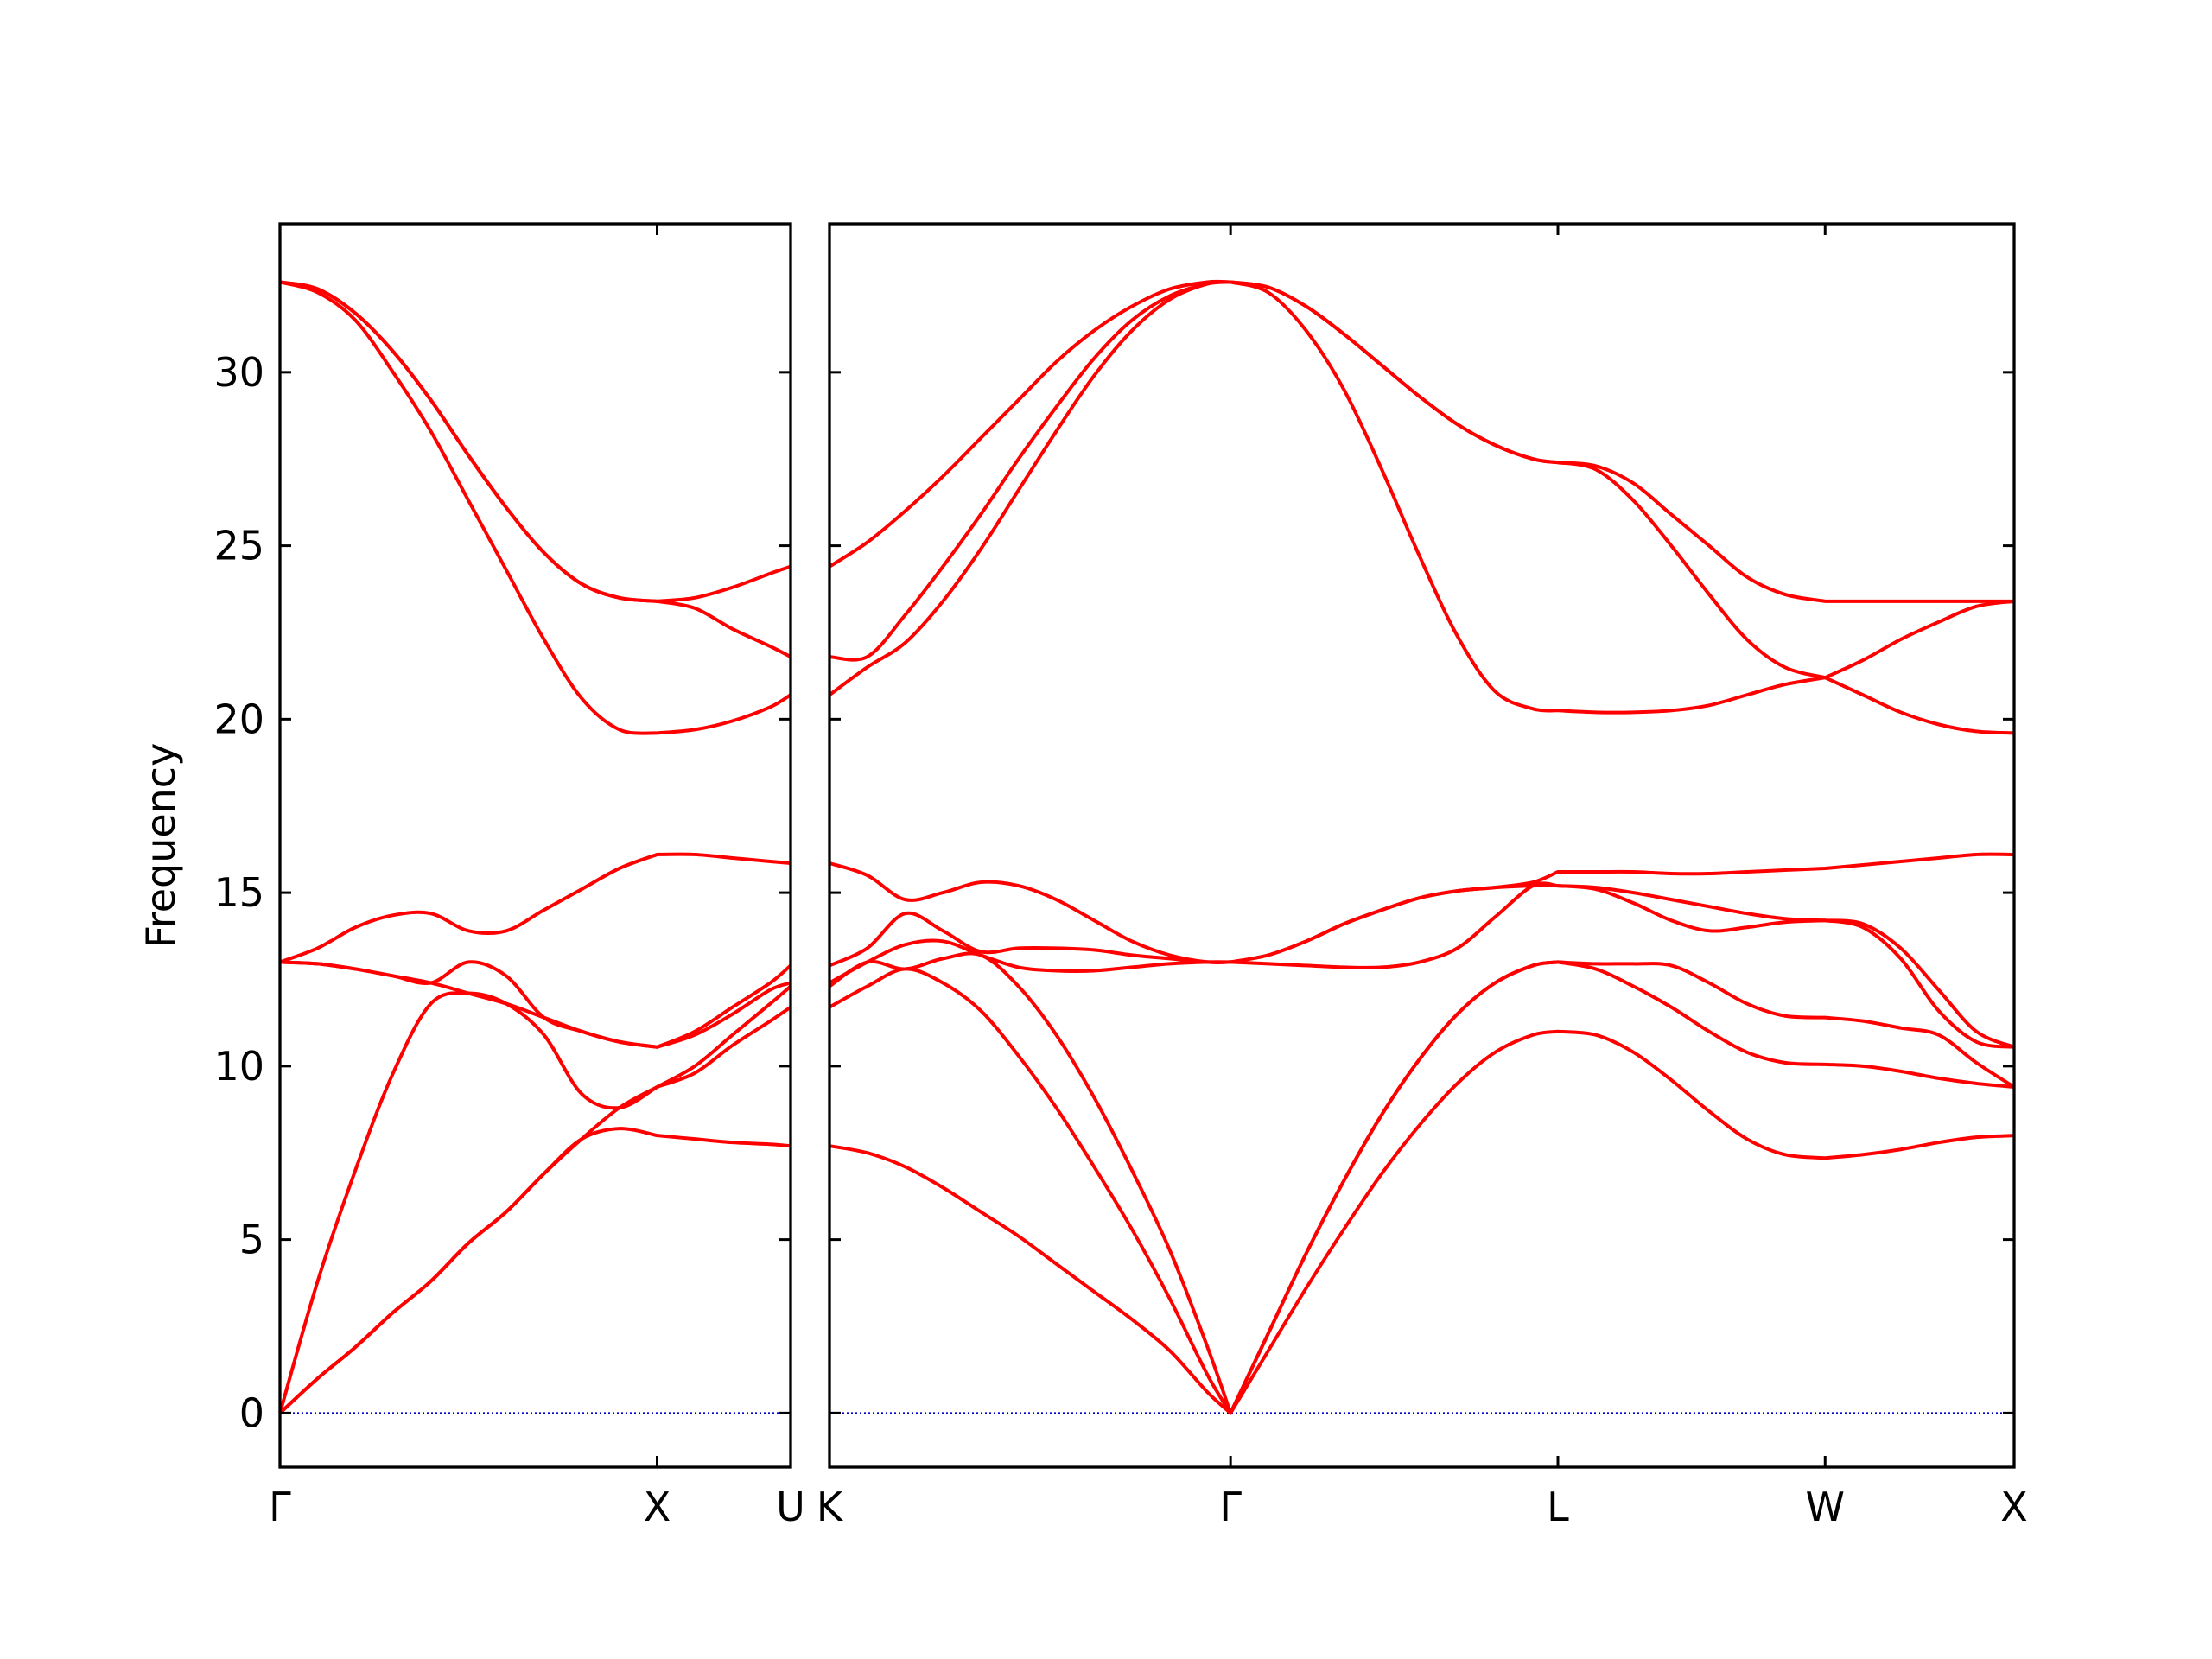 The width and height of the screenshot is (2212, 1659). I want to click on y-tick-label: 30, so click(238, 372).